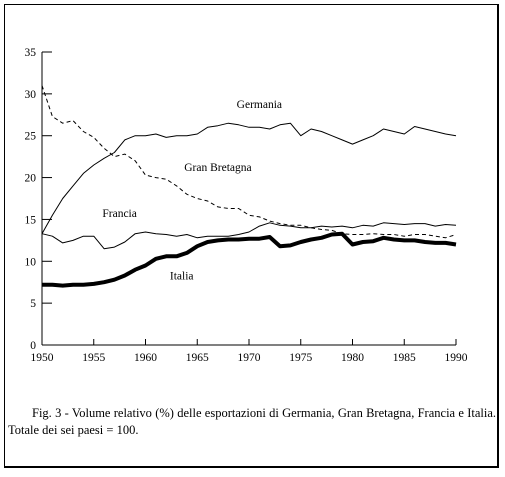  What do you see at coordinates (352, 358) in the screenshot?
I see `x-tick-label: 1980` at bounding box center [352, 358].